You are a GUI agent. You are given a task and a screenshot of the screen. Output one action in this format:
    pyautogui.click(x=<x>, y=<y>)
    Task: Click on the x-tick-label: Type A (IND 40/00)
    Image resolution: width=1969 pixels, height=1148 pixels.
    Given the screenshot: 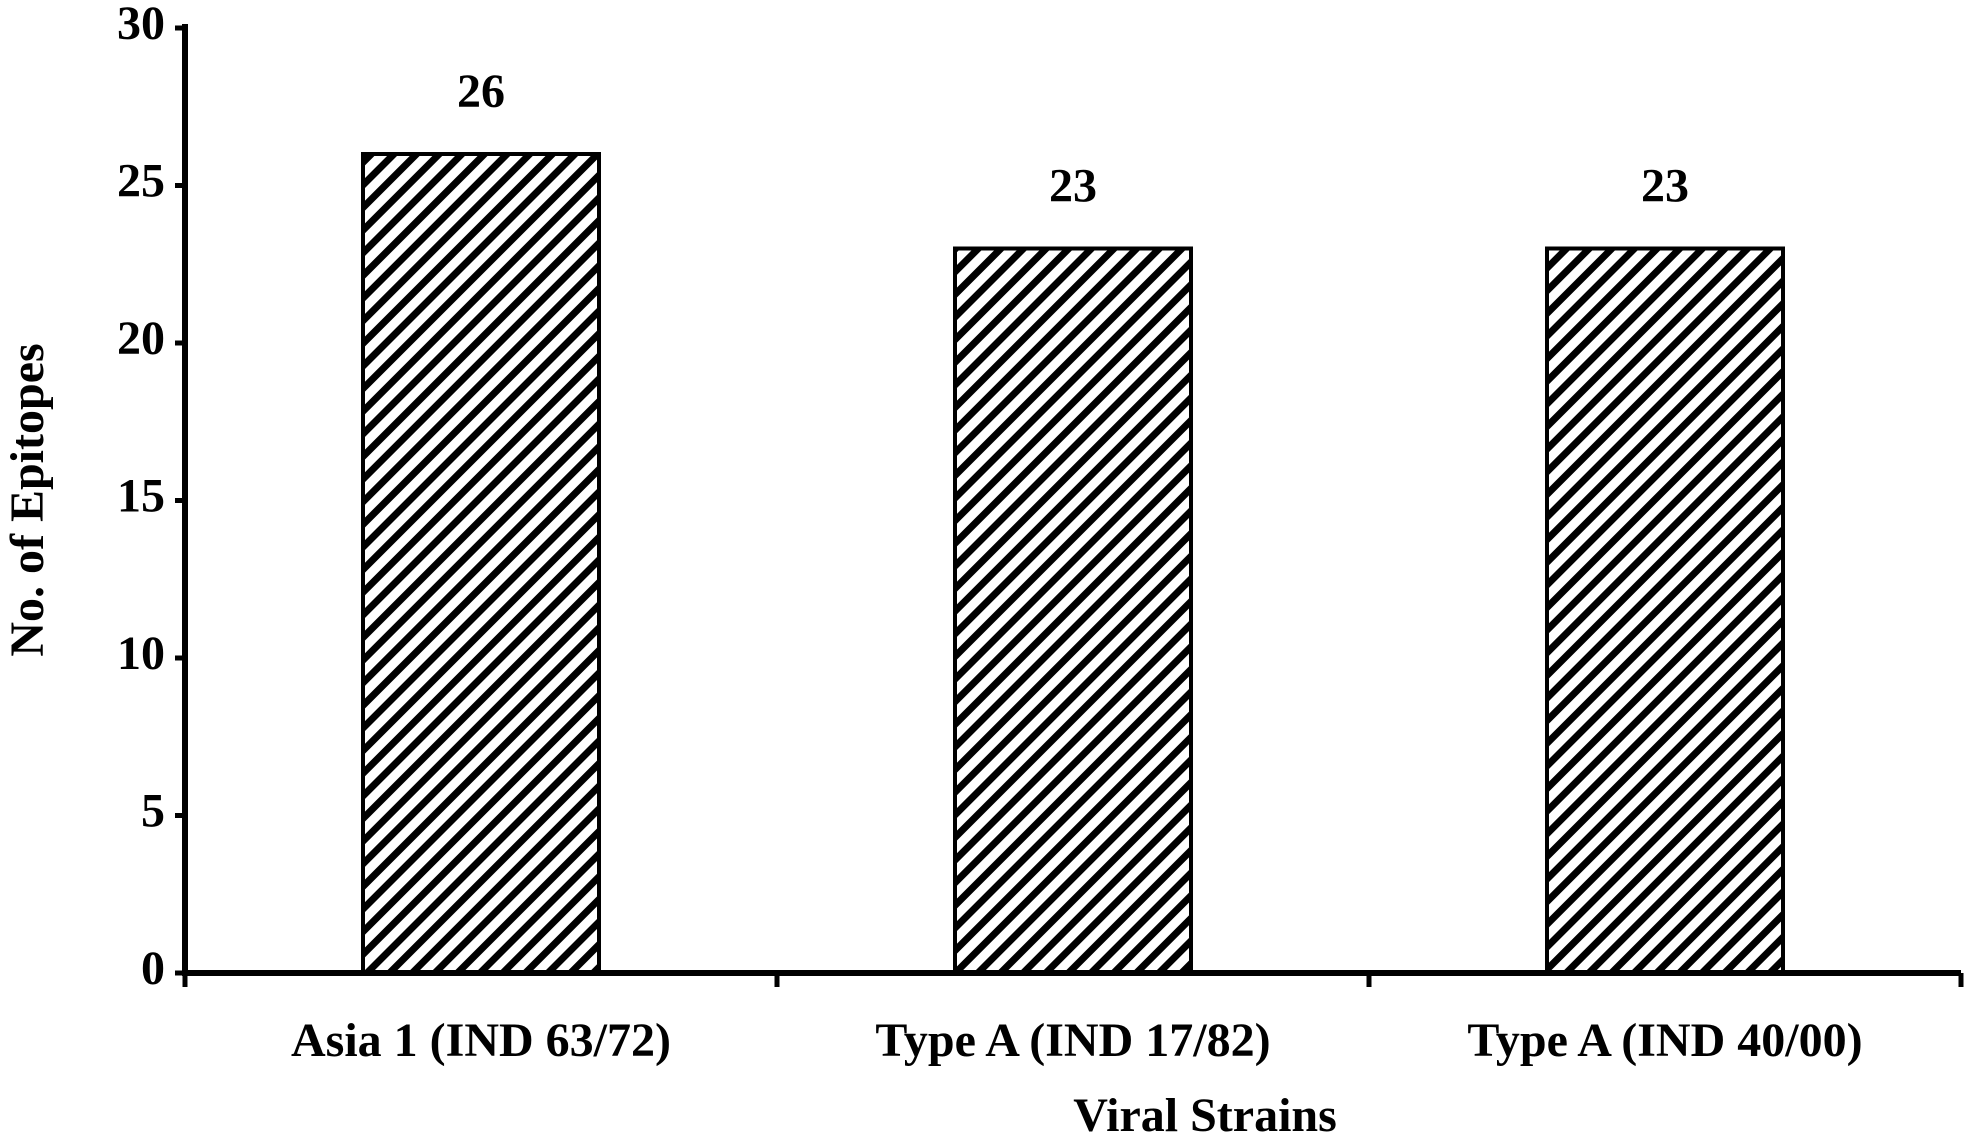 What is the action you would take?
    pyautogui.click(x=1664, y=1040)
    